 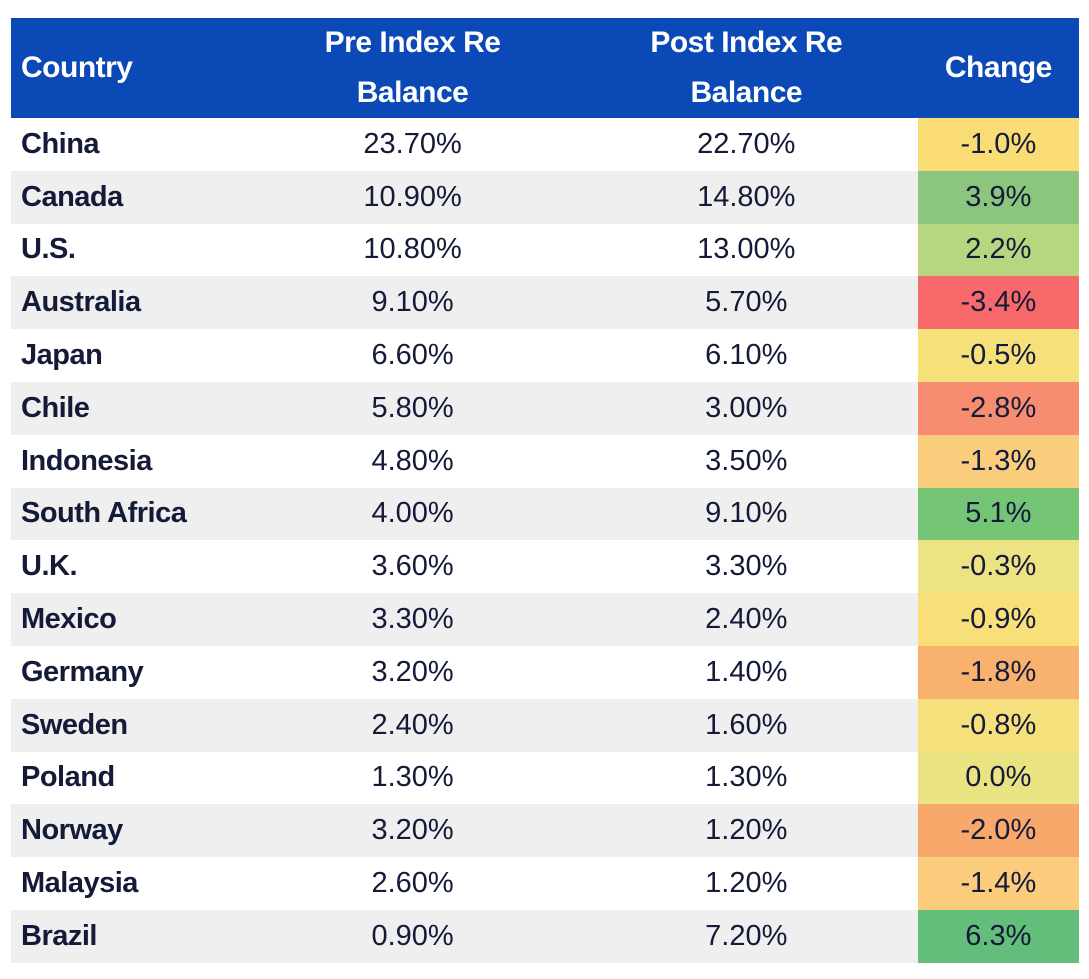 I want to click on country-cell: Indonesia, so click(x=131, y=461).